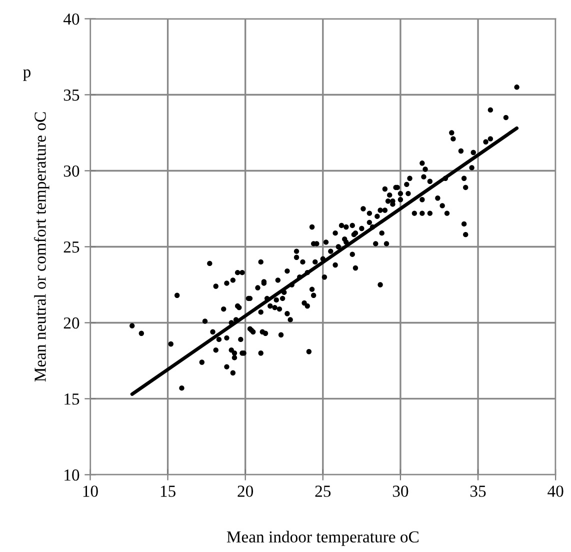  What do you see at coordinates (72, 247) in the screenshot?
I see `y-tick-label: 25` at bounding box center [72, 247].